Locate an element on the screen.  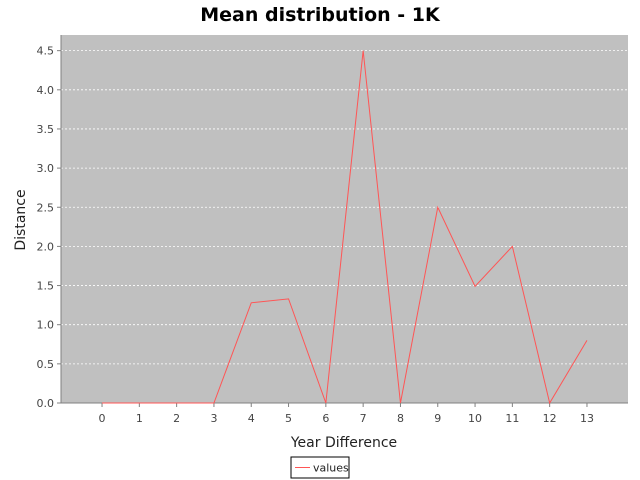
y-tick-label: 0.5 is located at coordinates (46, 364).